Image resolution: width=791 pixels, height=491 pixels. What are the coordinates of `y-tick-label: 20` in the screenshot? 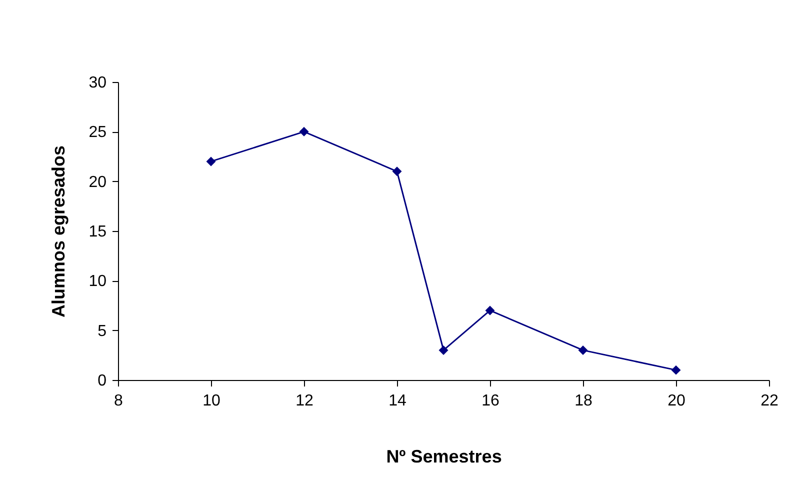 It's located at (97, 182).